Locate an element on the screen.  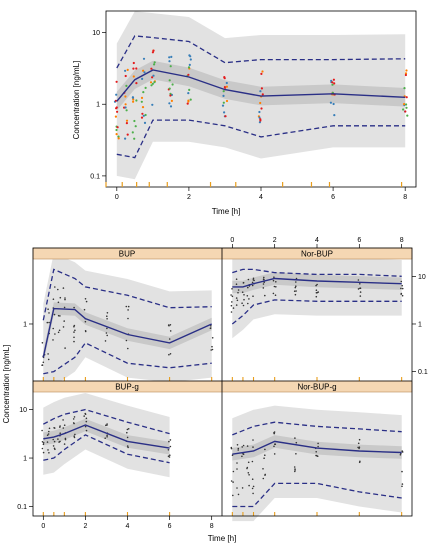
bup-g-upper-pi-line is located at coordinates (106, 421).